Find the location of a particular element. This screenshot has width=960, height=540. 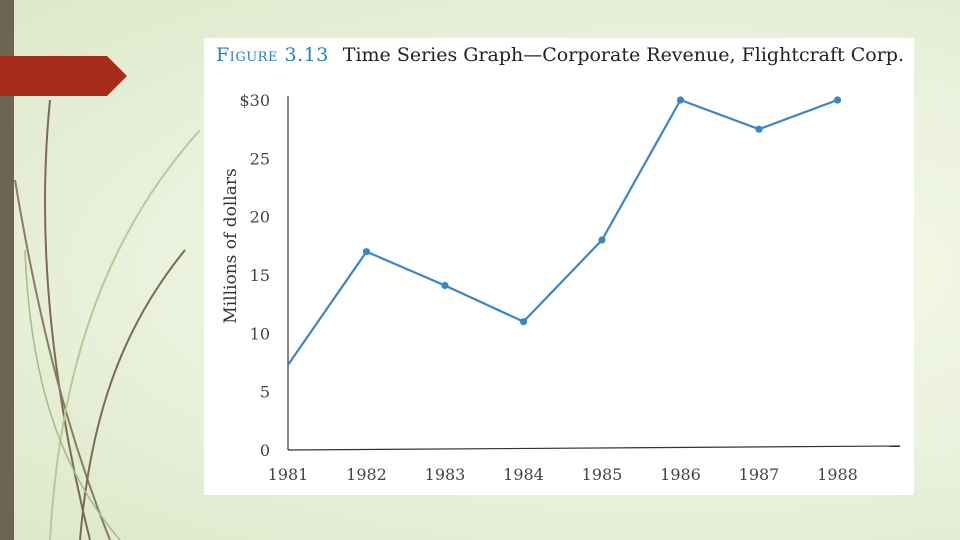

x-tick-label: 1984 is located at coordinates (523, 474).